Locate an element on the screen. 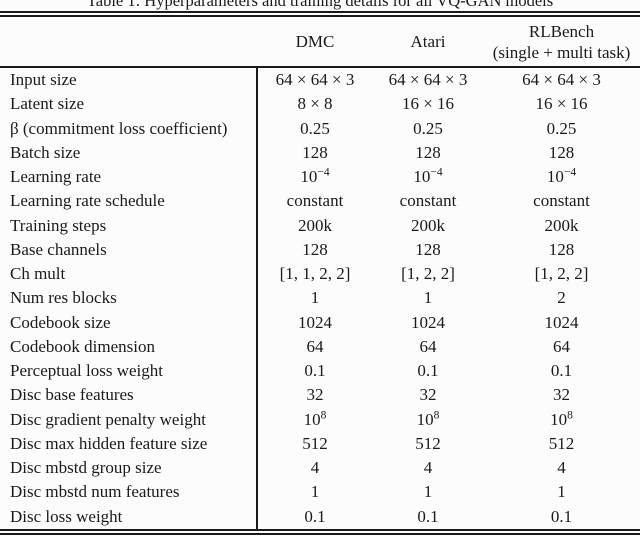 The width and height of the screenshot is (640, 536). cell-rlbench: 16 × 16 is located at coordinates (561, 104).